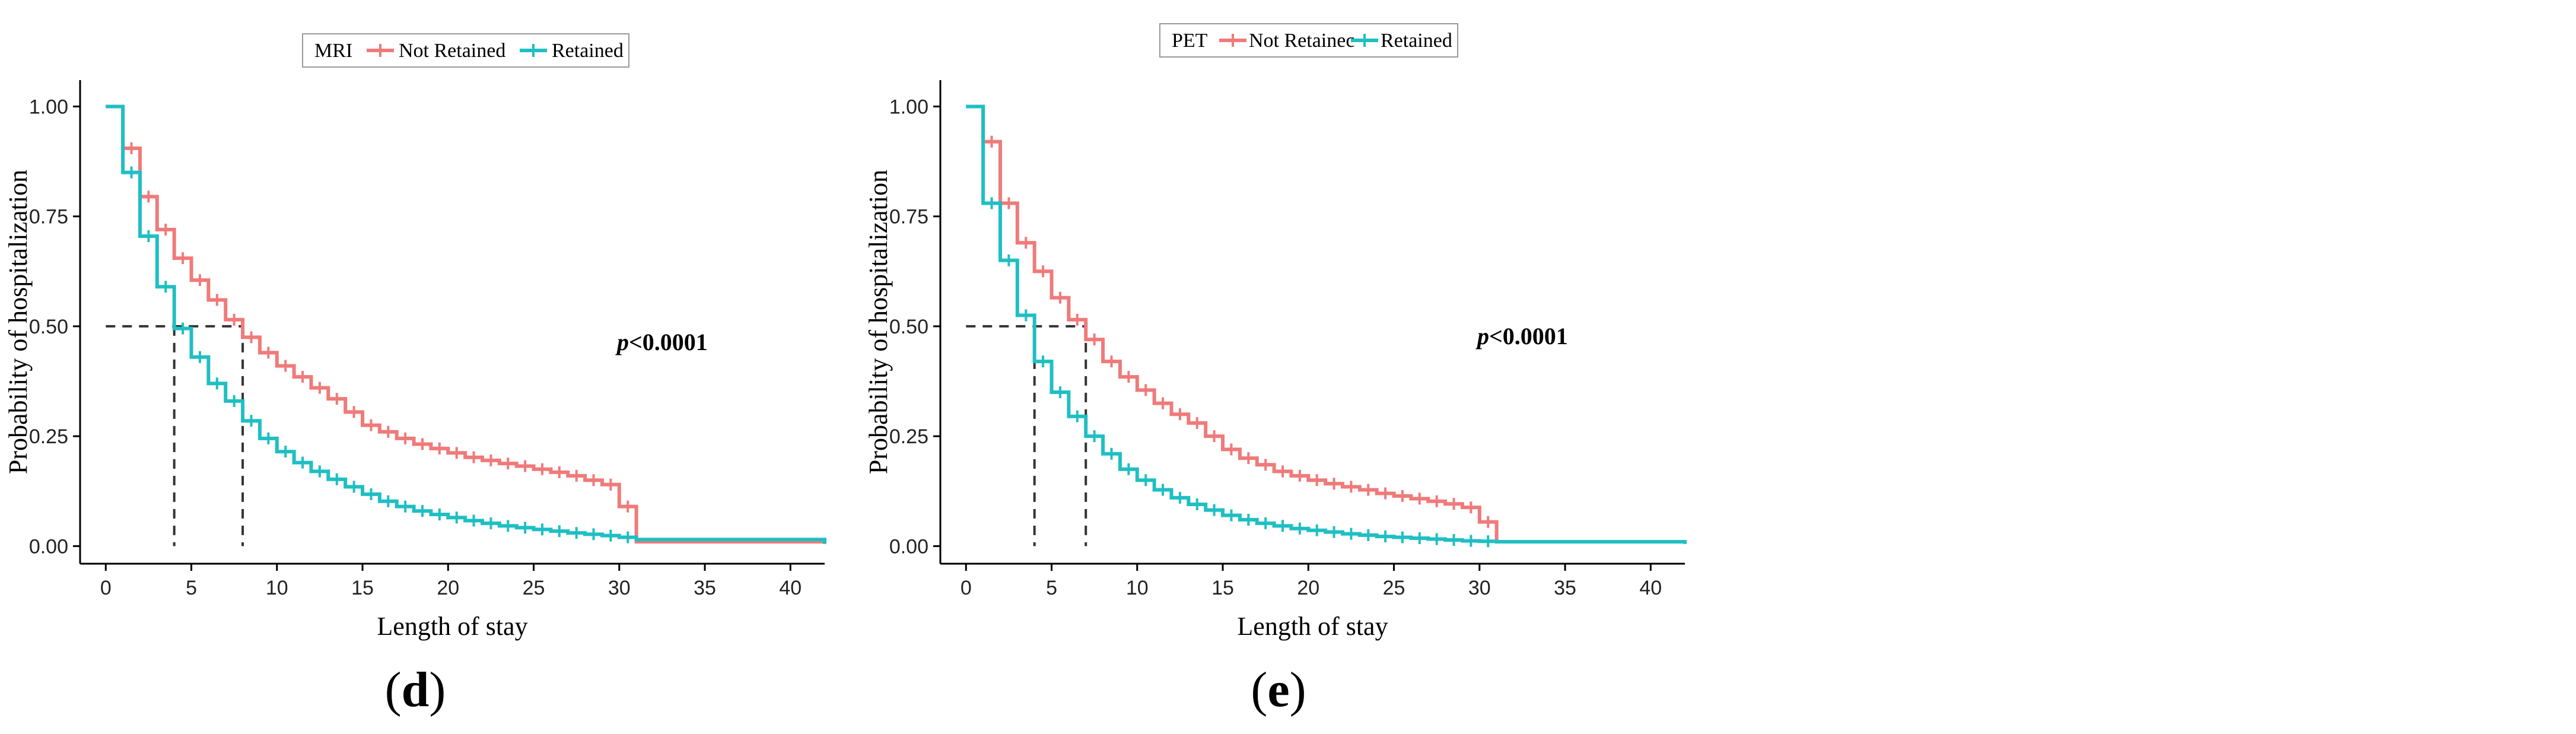 The image size is (2576, 734). I want to click on legend: PET Not Retainec Retained, so click(1308, 40).